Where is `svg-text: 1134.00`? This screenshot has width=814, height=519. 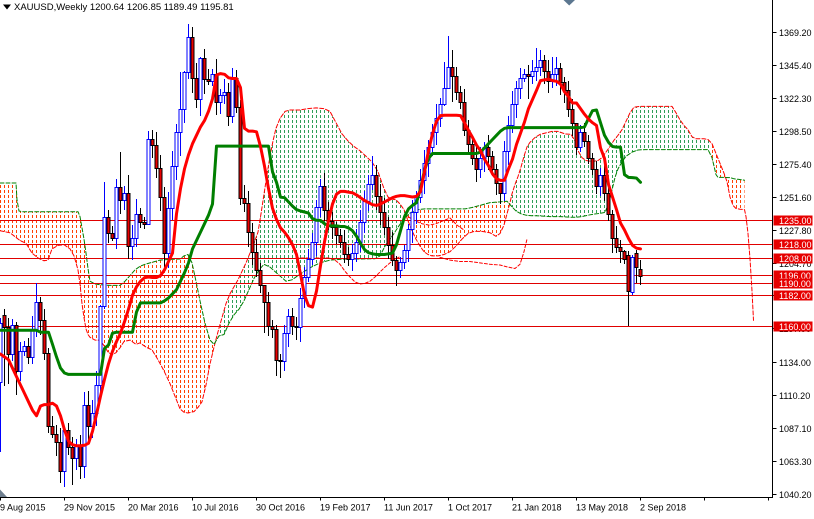
svg-text: 1134.00 is located at coordinates (795, 363).